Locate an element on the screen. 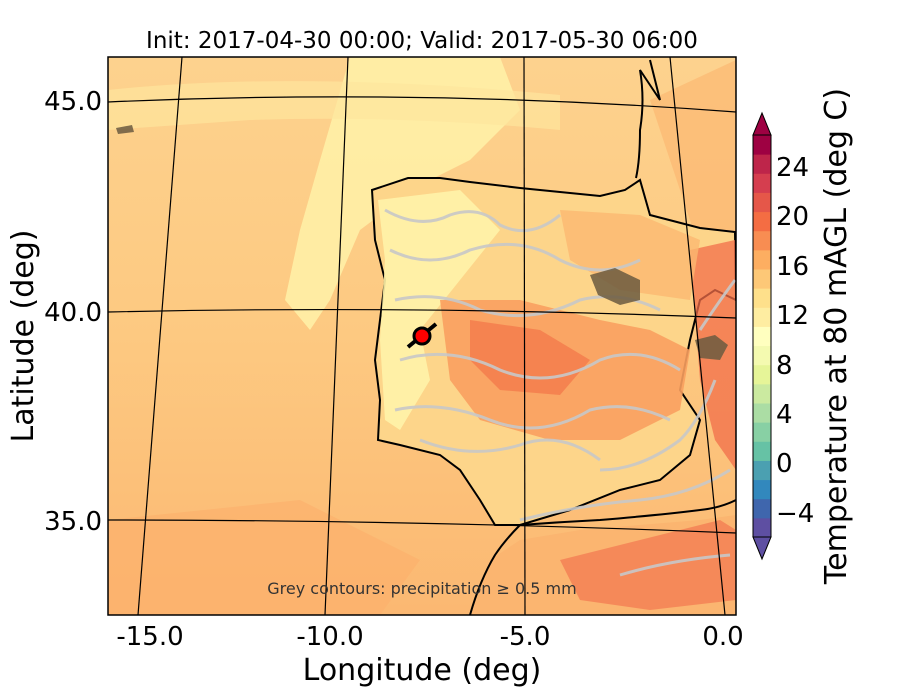 This screenshot has height=700, width=900. x-tick-label: -10.0 is located at coordinates (329, 637).